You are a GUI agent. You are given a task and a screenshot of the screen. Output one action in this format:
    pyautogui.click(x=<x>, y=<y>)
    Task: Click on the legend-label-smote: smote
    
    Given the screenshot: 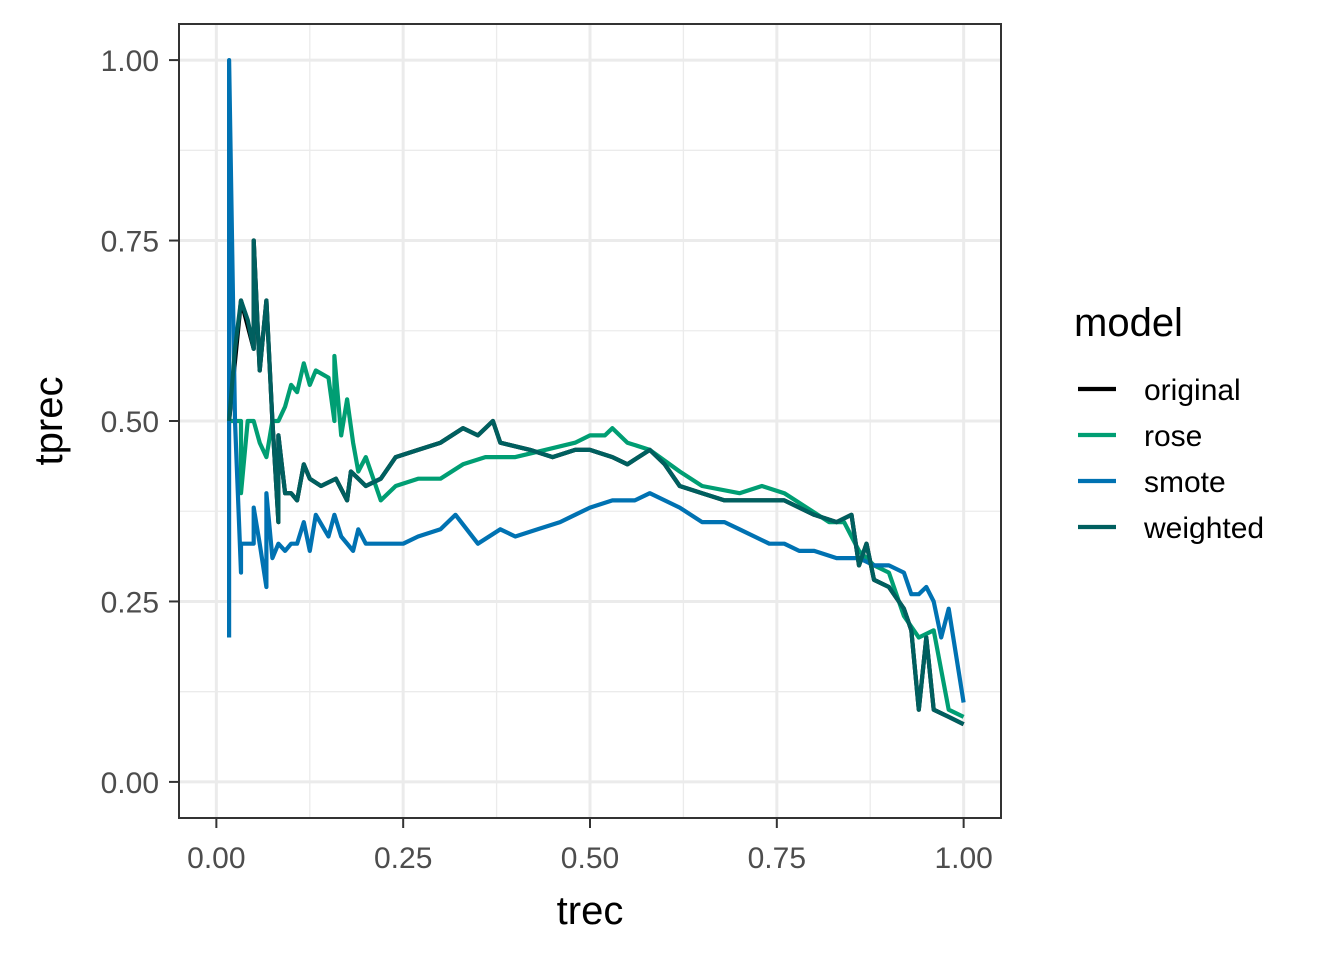 What is the action you would take?
    pyautogui.click(x=1185, y=482)
    